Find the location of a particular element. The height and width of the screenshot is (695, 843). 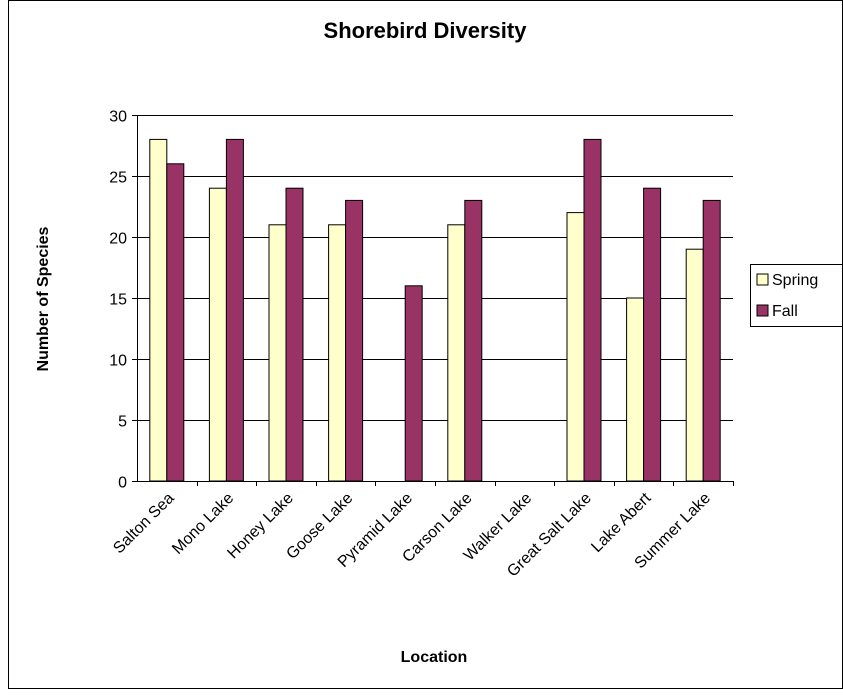

bar-fall-mono-lake is located at coordinates (234, 310).